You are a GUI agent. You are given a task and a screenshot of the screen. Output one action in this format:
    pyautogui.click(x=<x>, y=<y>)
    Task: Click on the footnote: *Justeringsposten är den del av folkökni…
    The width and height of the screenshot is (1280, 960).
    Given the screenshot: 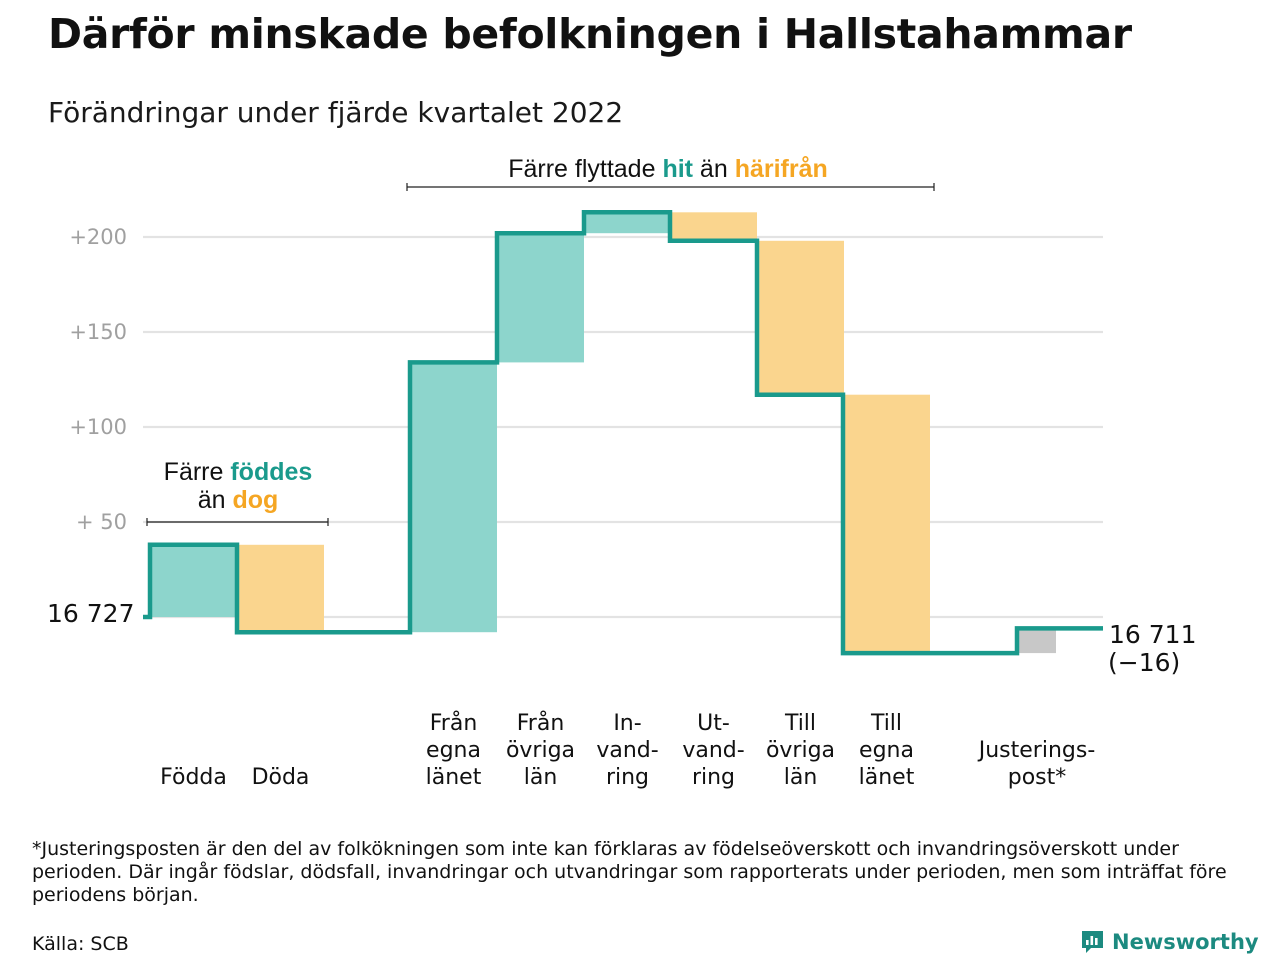 What is the action you would take?
    pyautogui.click(x=629, y=872)
    